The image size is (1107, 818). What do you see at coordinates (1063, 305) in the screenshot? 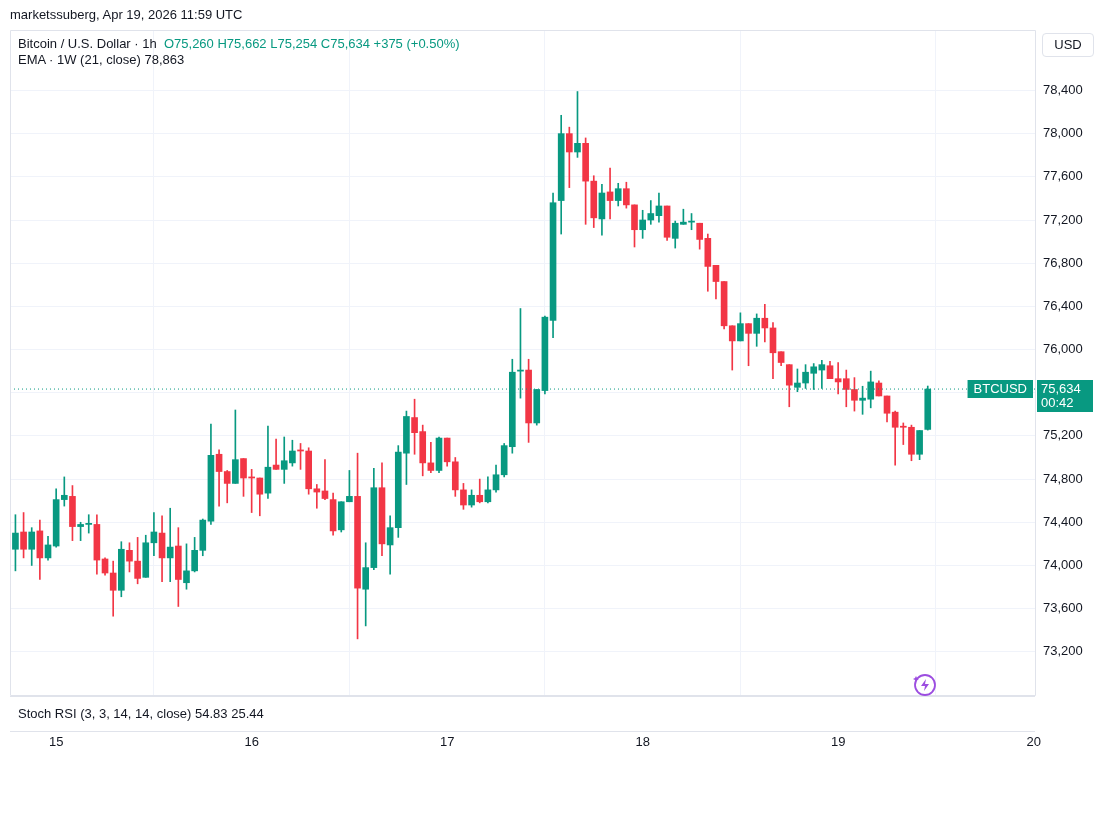
I see `y-tick-label: 76,400` at bounding box center [1063, 305].